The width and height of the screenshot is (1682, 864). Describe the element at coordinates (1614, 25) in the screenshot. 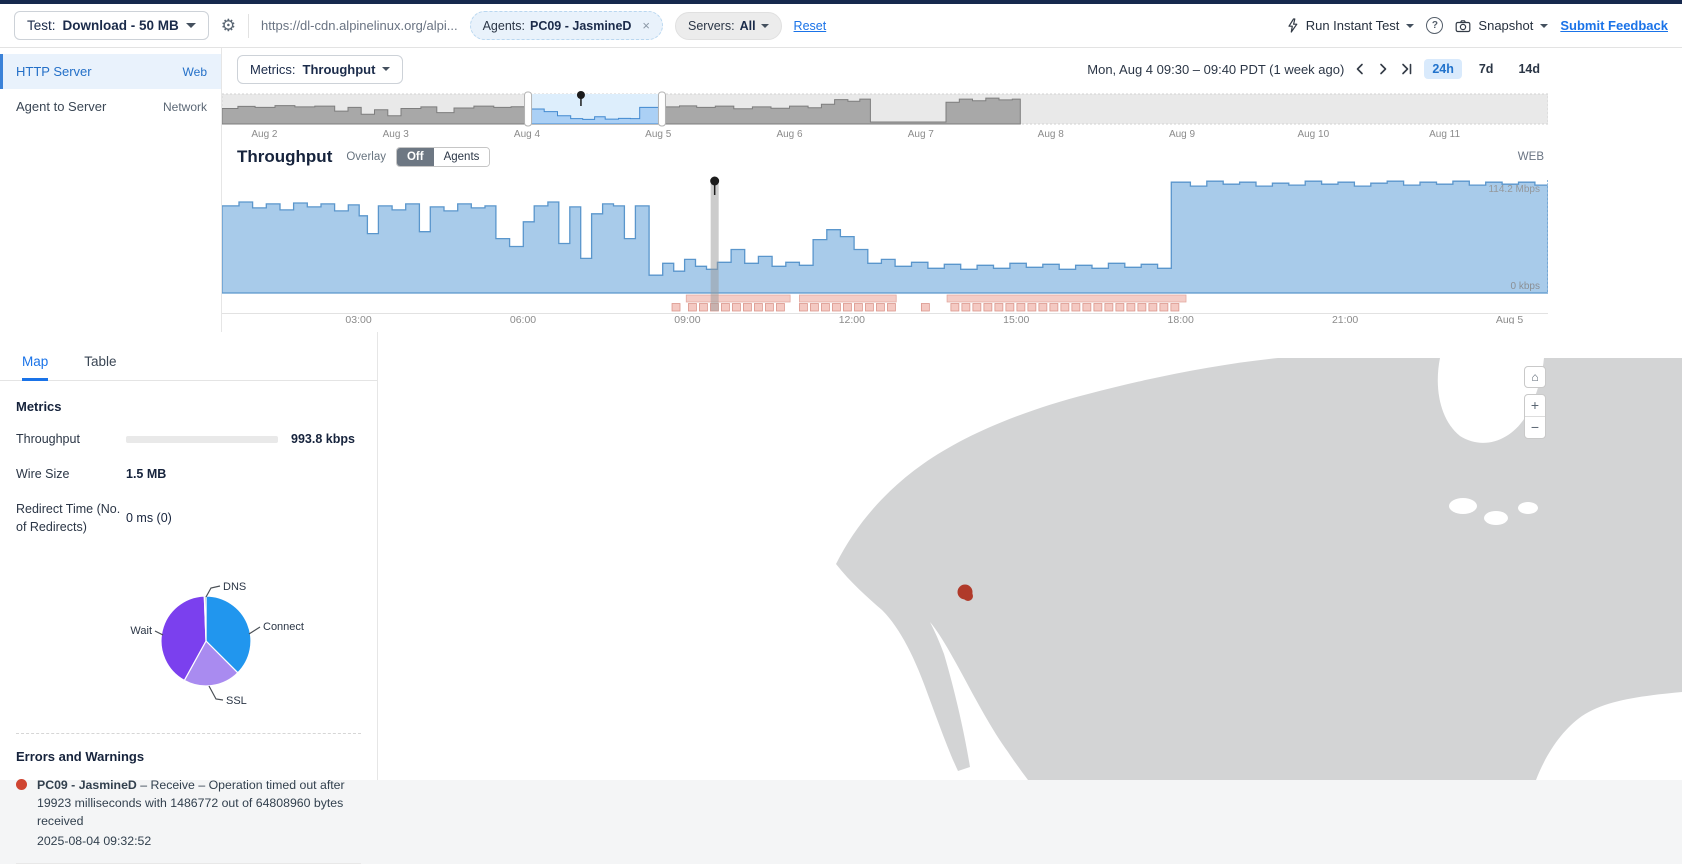

I see `submit-feedback-link: Submit Feedback` at that location.